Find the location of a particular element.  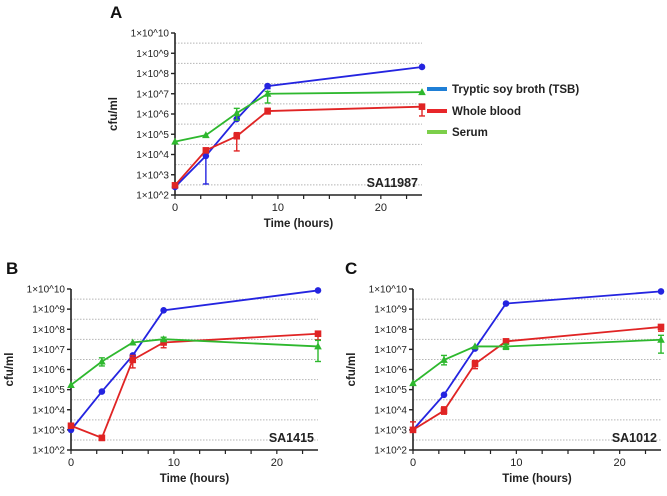

legend-entry-tsb: Tryptic soy broth (TSB) is located at coordinates (503, 90).